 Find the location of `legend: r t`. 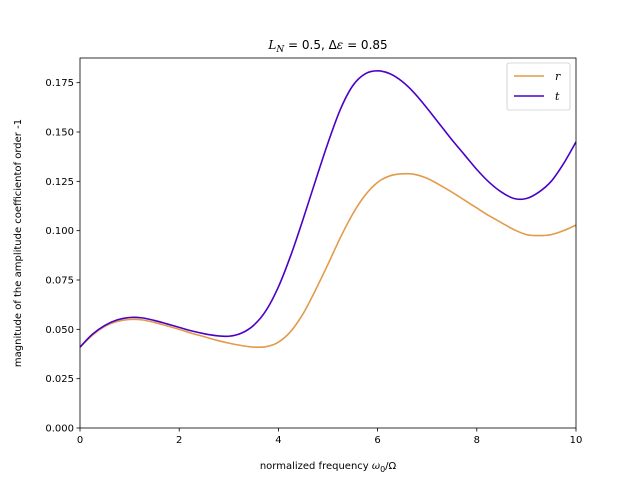

legend: r t is located at coordinates (538, 86).